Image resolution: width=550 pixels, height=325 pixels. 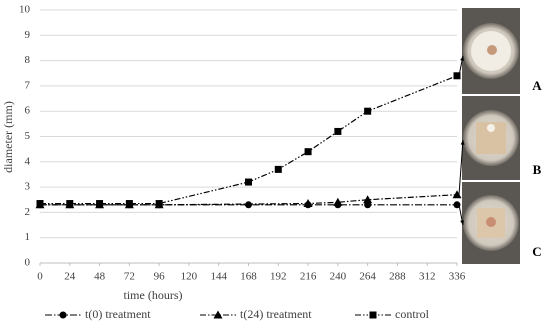 What do you see at coordinates (536, 251) in the screenshot?
I see `panel-label: C` at bounding box center [536, 251].